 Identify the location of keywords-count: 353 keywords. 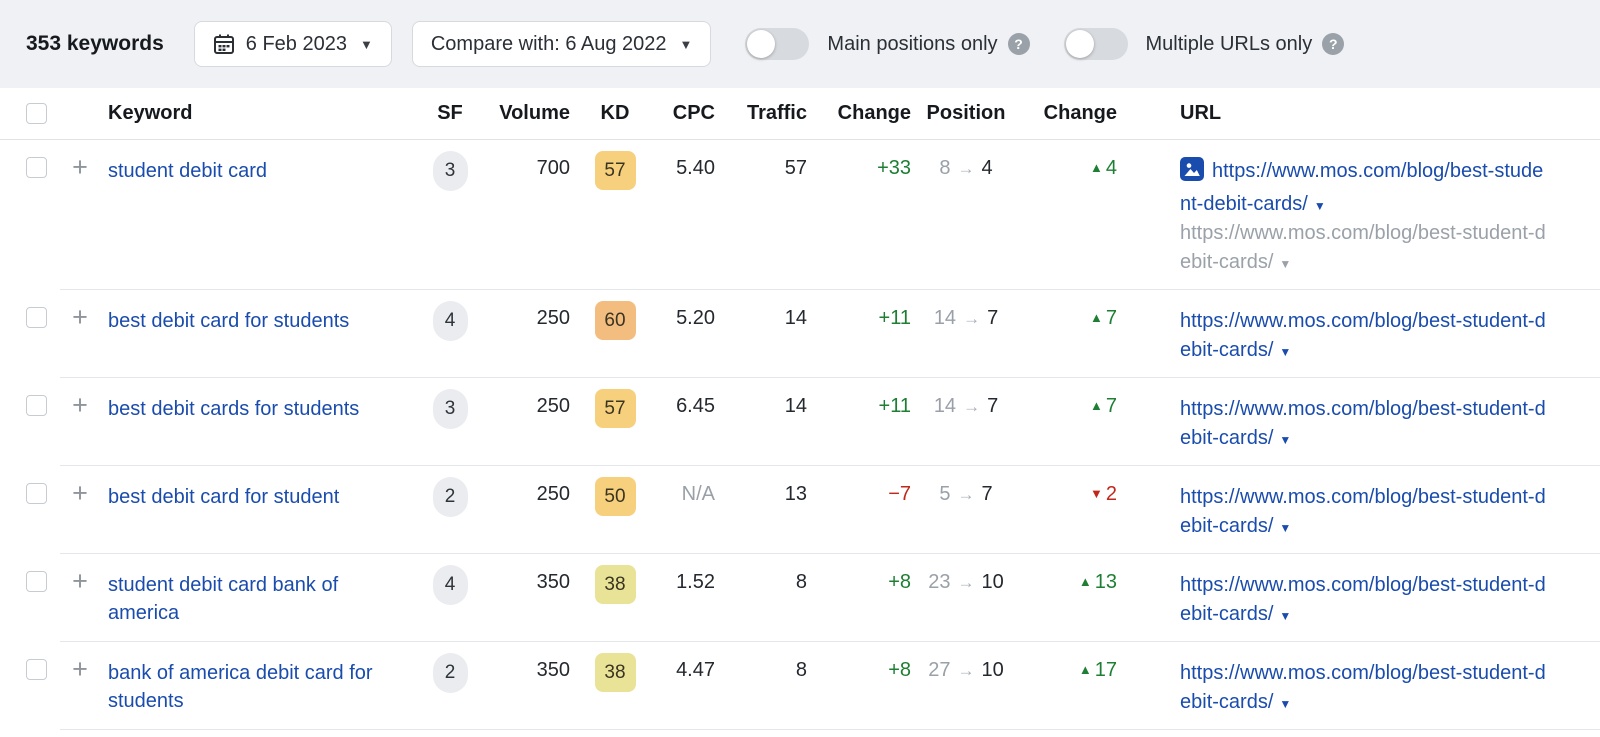
(95, 43).